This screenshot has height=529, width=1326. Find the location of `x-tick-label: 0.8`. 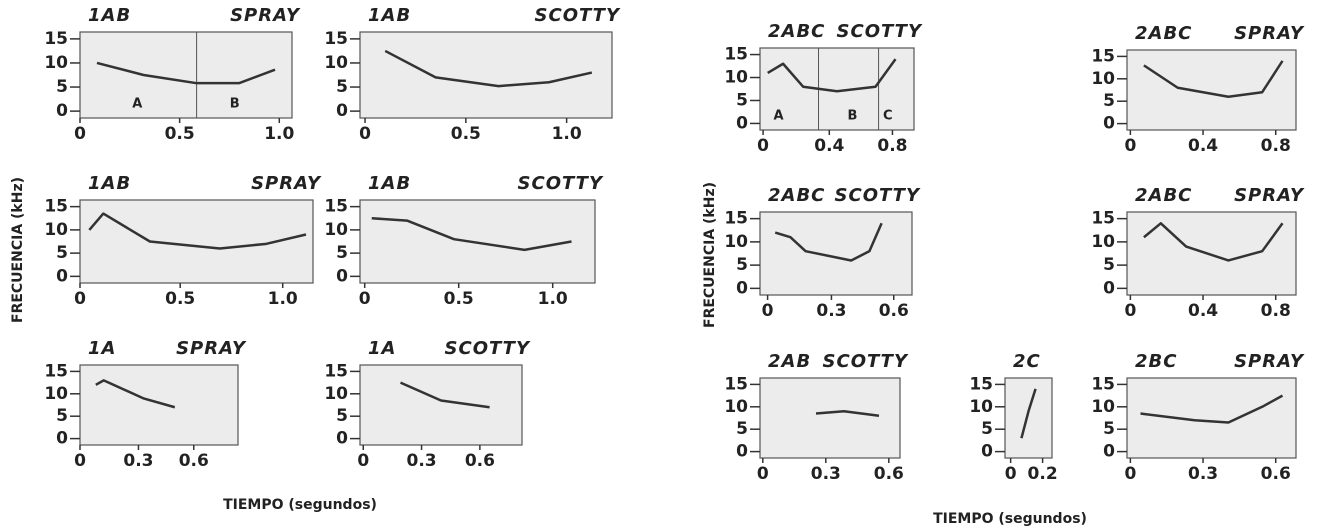

x-tick-label: 0.8 is located at coordinates (892, 146).